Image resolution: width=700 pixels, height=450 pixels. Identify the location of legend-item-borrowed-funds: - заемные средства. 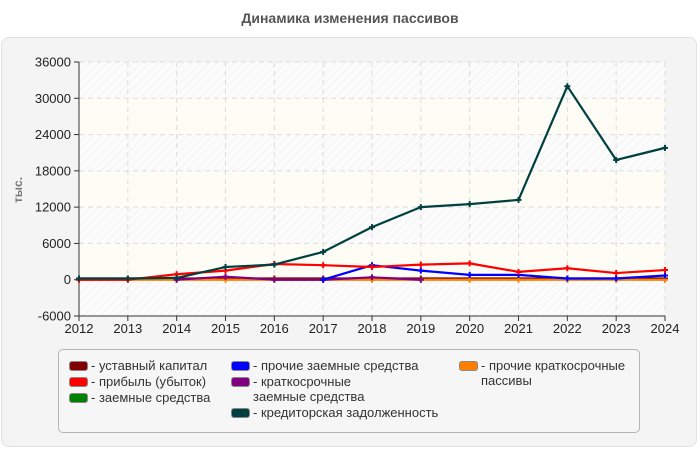
(154, 397).